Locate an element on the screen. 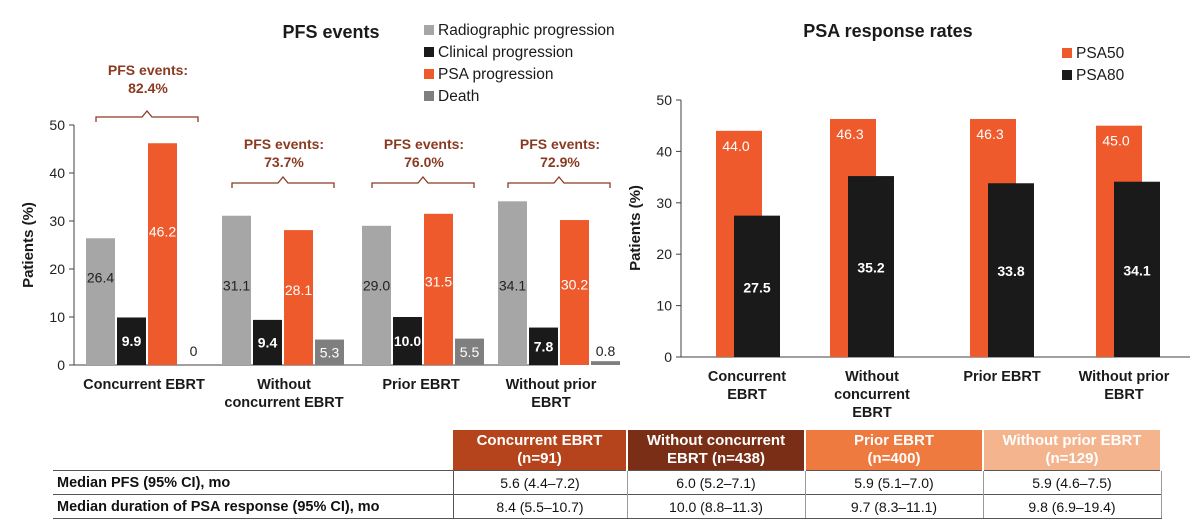 The width and height of the screenshot is (1200, 520). legend-swatch-radiographic is located at coordinates (429, 30).